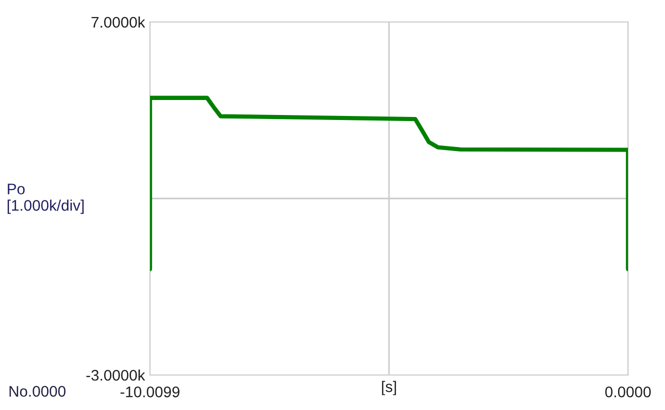 This screenshot has height=410, width=665. Describe the element at coordinates (150, 392) in the screenshot. I see `x-tick-label: -10.0099` at that location.